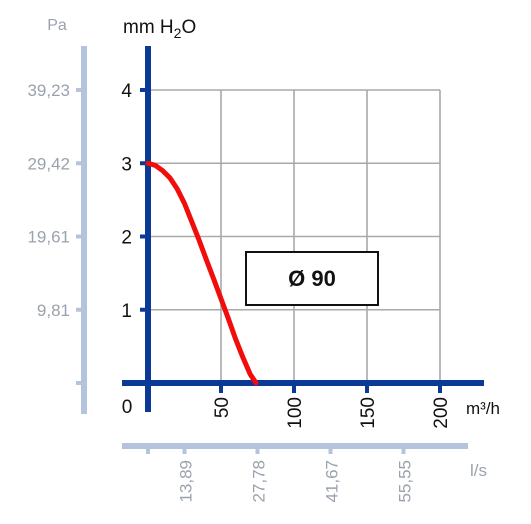  Describe the element at coordinates (53, 310) in the screenshot. I see `pa-tick-label-3: 9,81` at that location.